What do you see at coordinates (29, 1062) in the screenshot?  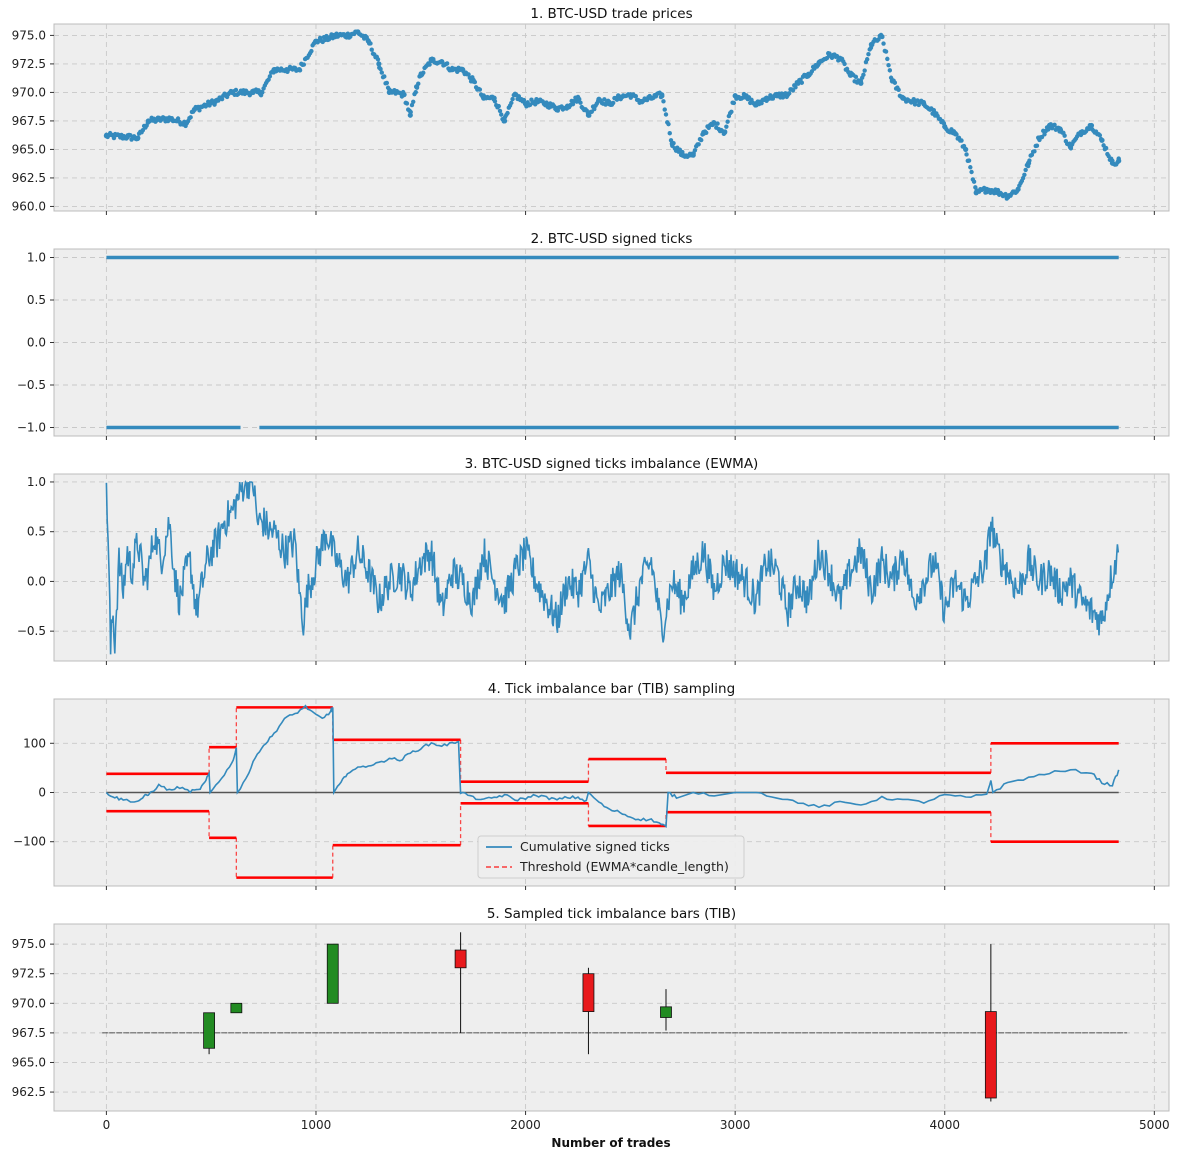 I see `y-tick-label: 965.0` at bounding box center [29, 1062].